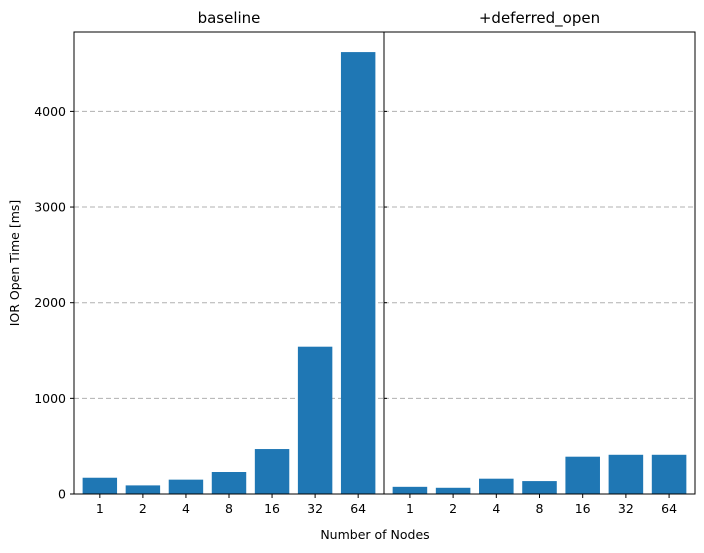 The width and height of the screenshot is (704, 553). I want to click on y-tick-label-4000: 4000, so click(50, 111).